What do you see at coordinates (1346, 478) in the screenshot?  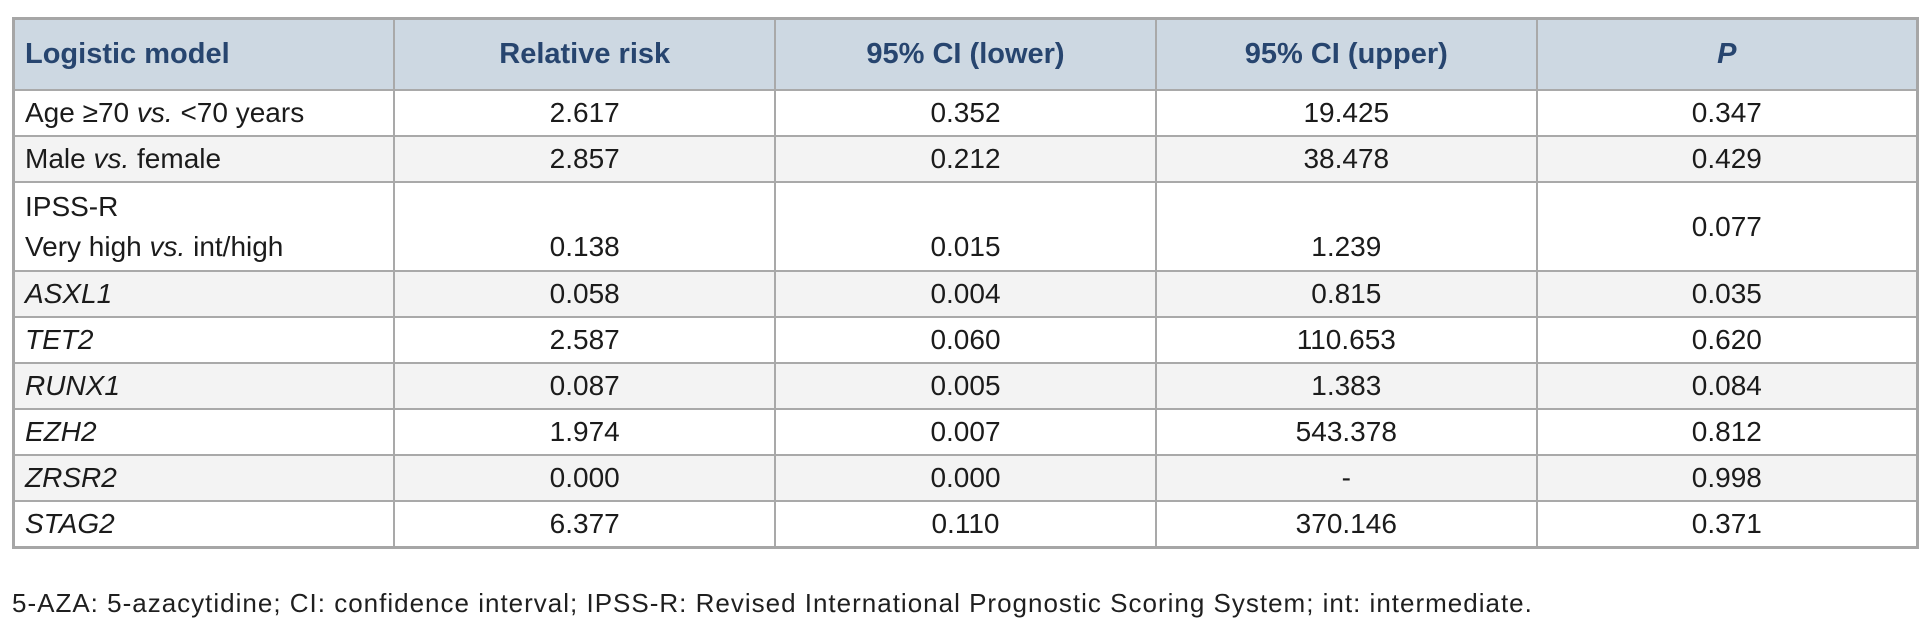 I see `ci-upper-cell: -` at bounding box center [1346, 478].